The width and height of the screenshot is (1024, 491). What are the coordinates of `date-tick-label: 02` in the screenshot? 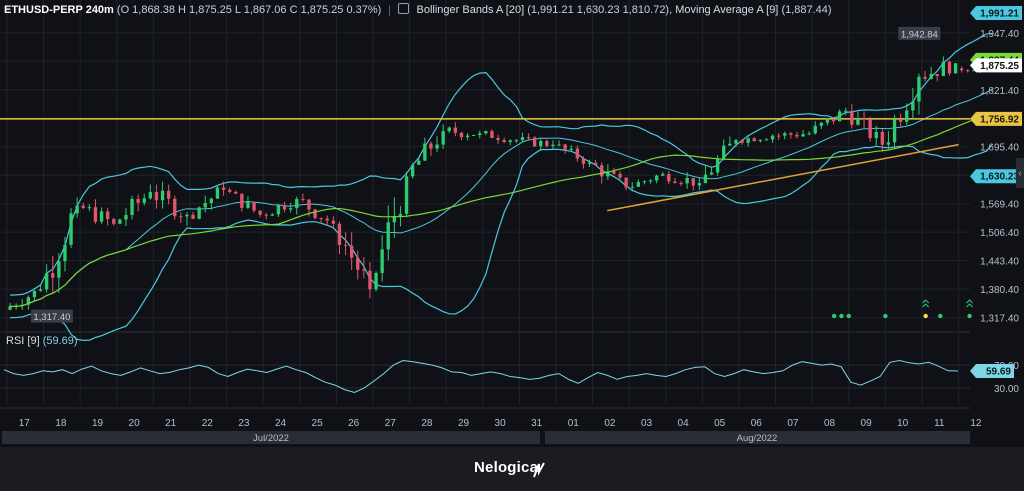 It's located at (610, 423).